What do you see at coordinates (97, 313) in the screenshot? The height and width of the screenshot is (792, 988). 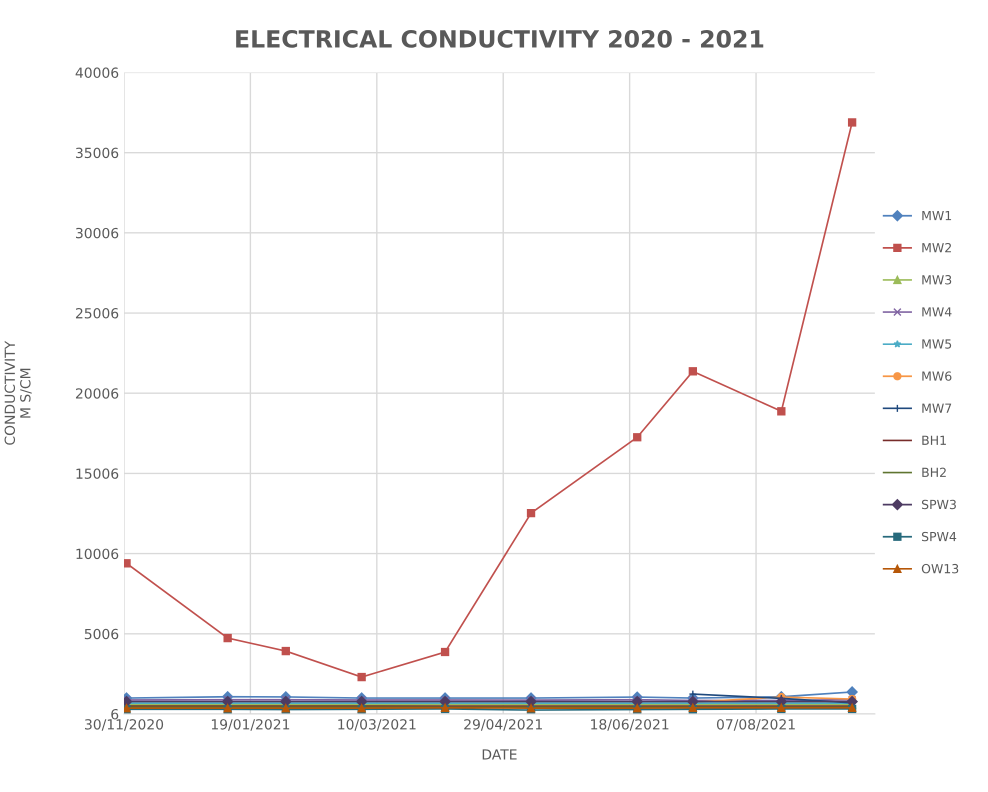 I see `y-tick-label: 25006` at bounding box center [97, 313].